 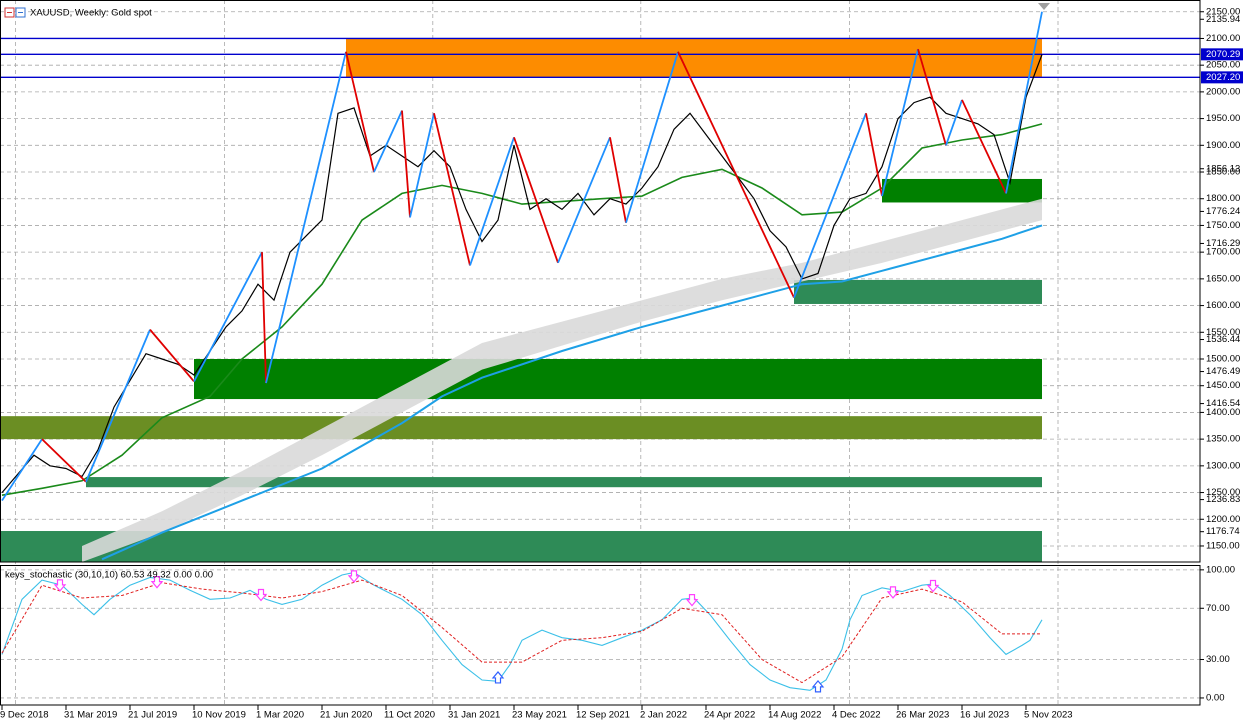 What do you see at coordinates (794, 715) in the screenshot?
I see `x-tick-label: 14 Aug 2022` at bounding box center [794, 715].